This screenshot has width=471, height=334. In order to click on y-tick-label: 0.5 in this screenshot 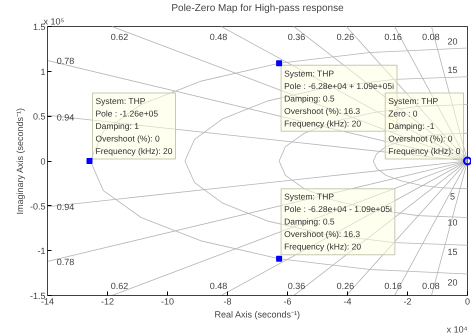, I will do `click(39, 117)`.